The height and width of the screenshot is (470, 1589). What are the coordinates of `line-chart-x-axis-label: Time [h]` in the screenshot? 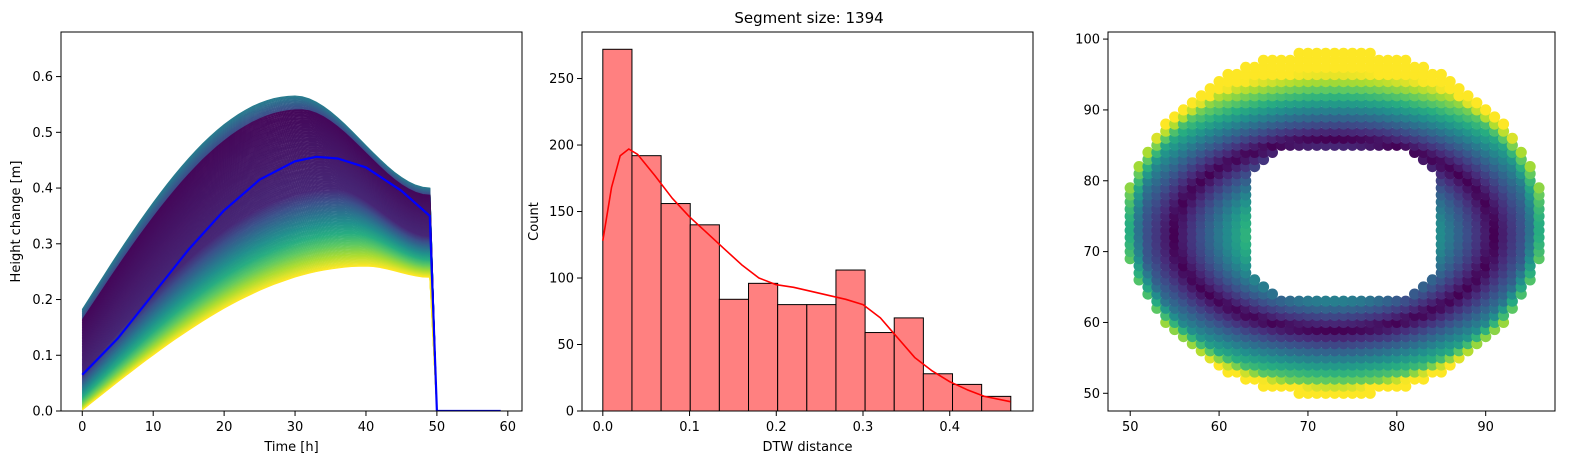 It's located at (290, 447).